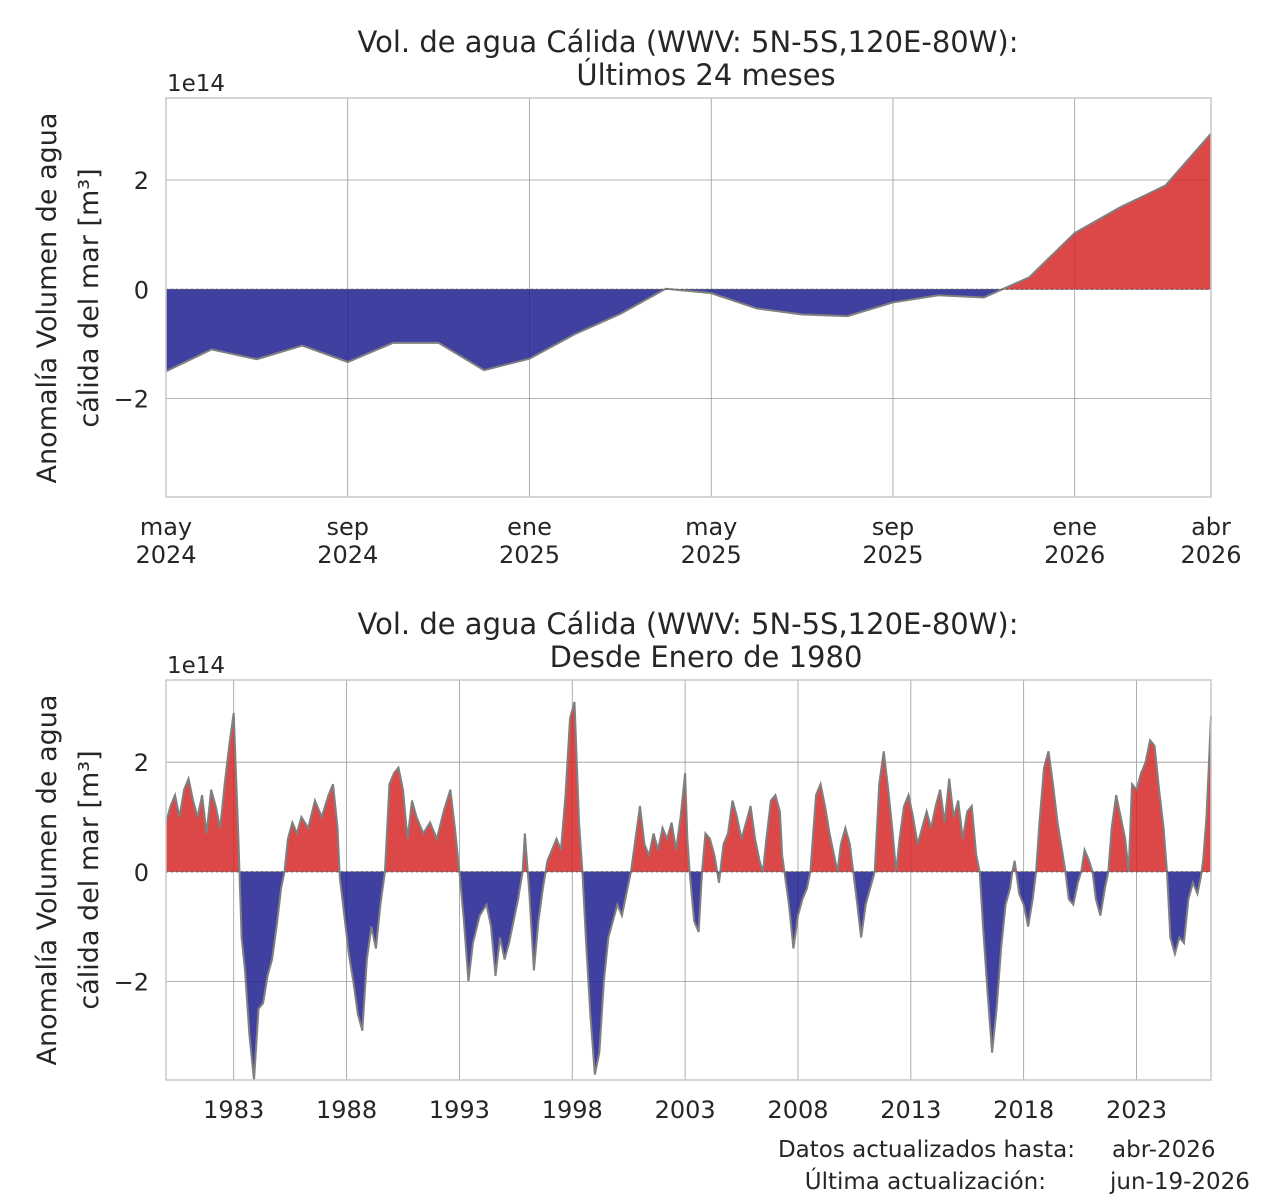 Image resolution: width=1275 pixels, height=1200 pixels. I want to click on data-updated-label: Datos actualizados hasta:, so click(926, 1150).